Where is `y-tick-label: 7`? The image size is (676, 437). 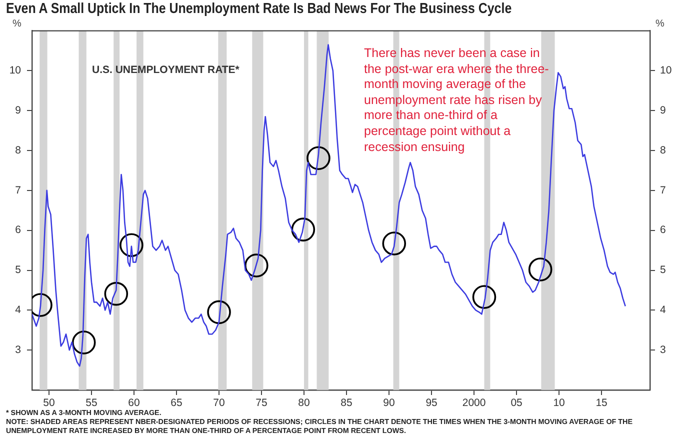 y-tick-label: 7 is located at coordinates (18, 190).